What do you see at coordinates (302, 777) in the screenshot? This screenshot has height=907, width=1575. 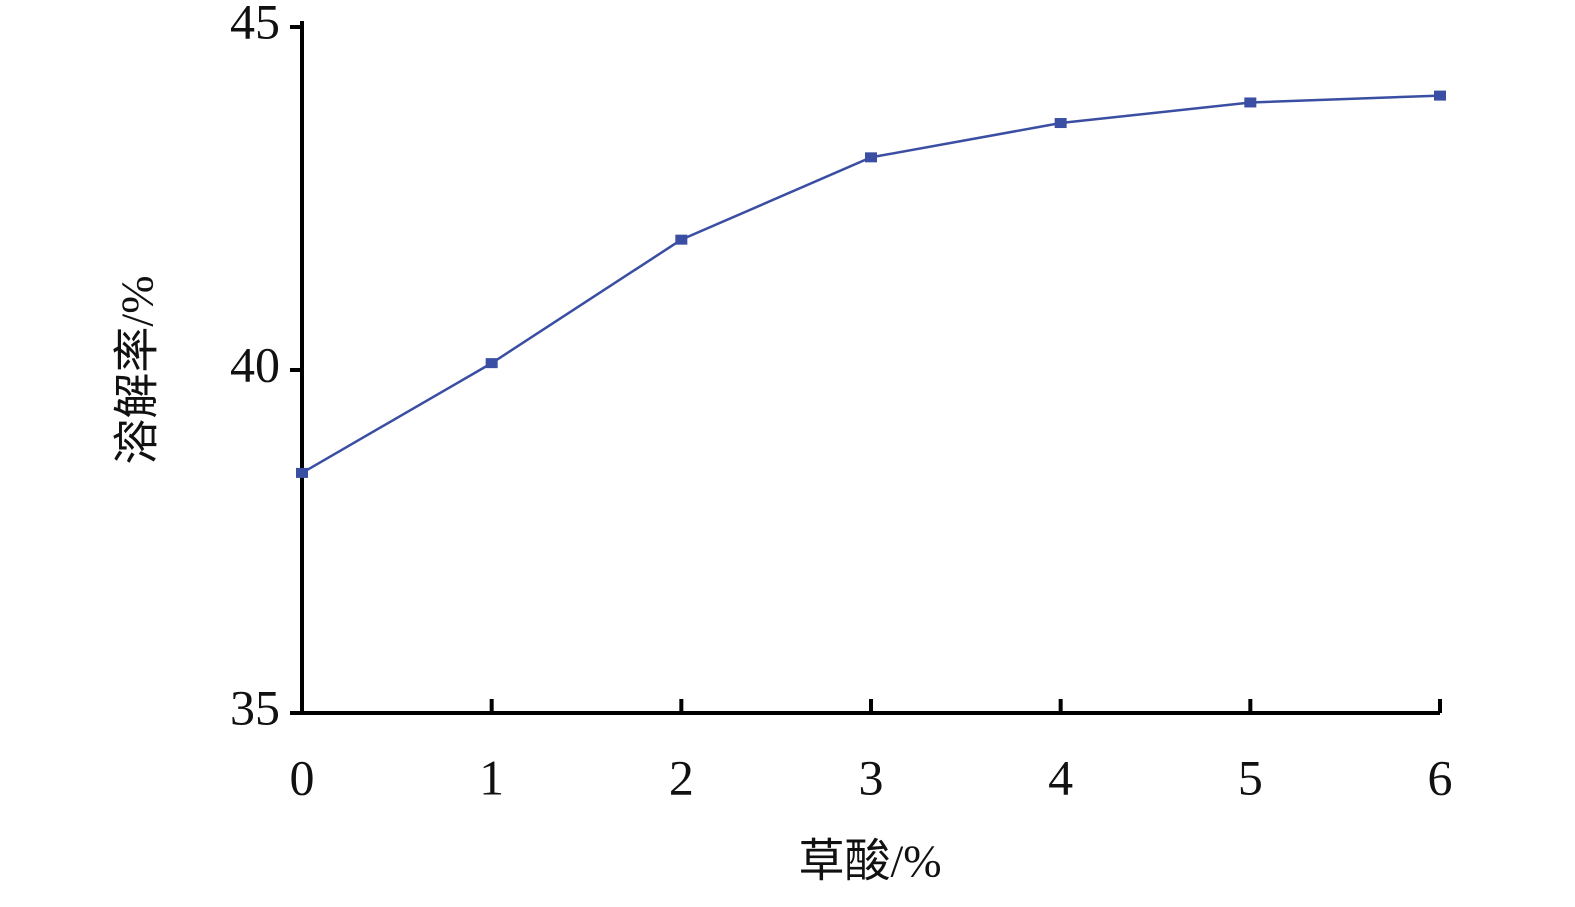 I see `x-tick-label: 0` at bounding box center [302, 777].